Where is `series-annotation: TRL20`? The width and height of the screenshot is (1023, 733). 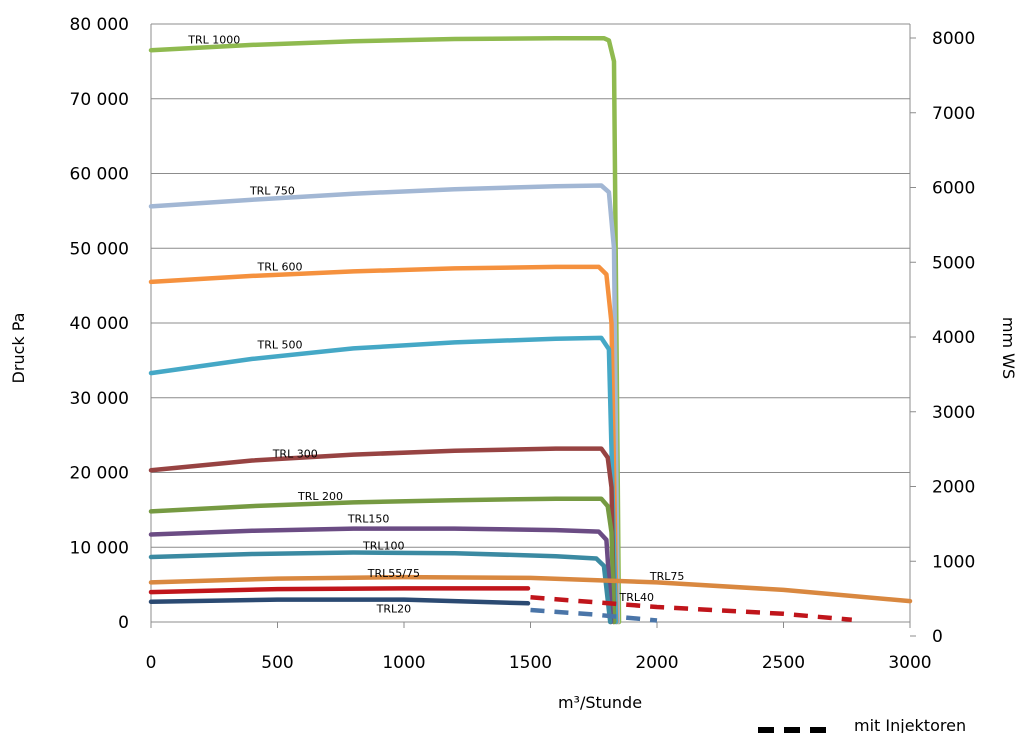
series-annotation: TRL20 is located at coordinates (394, 608).